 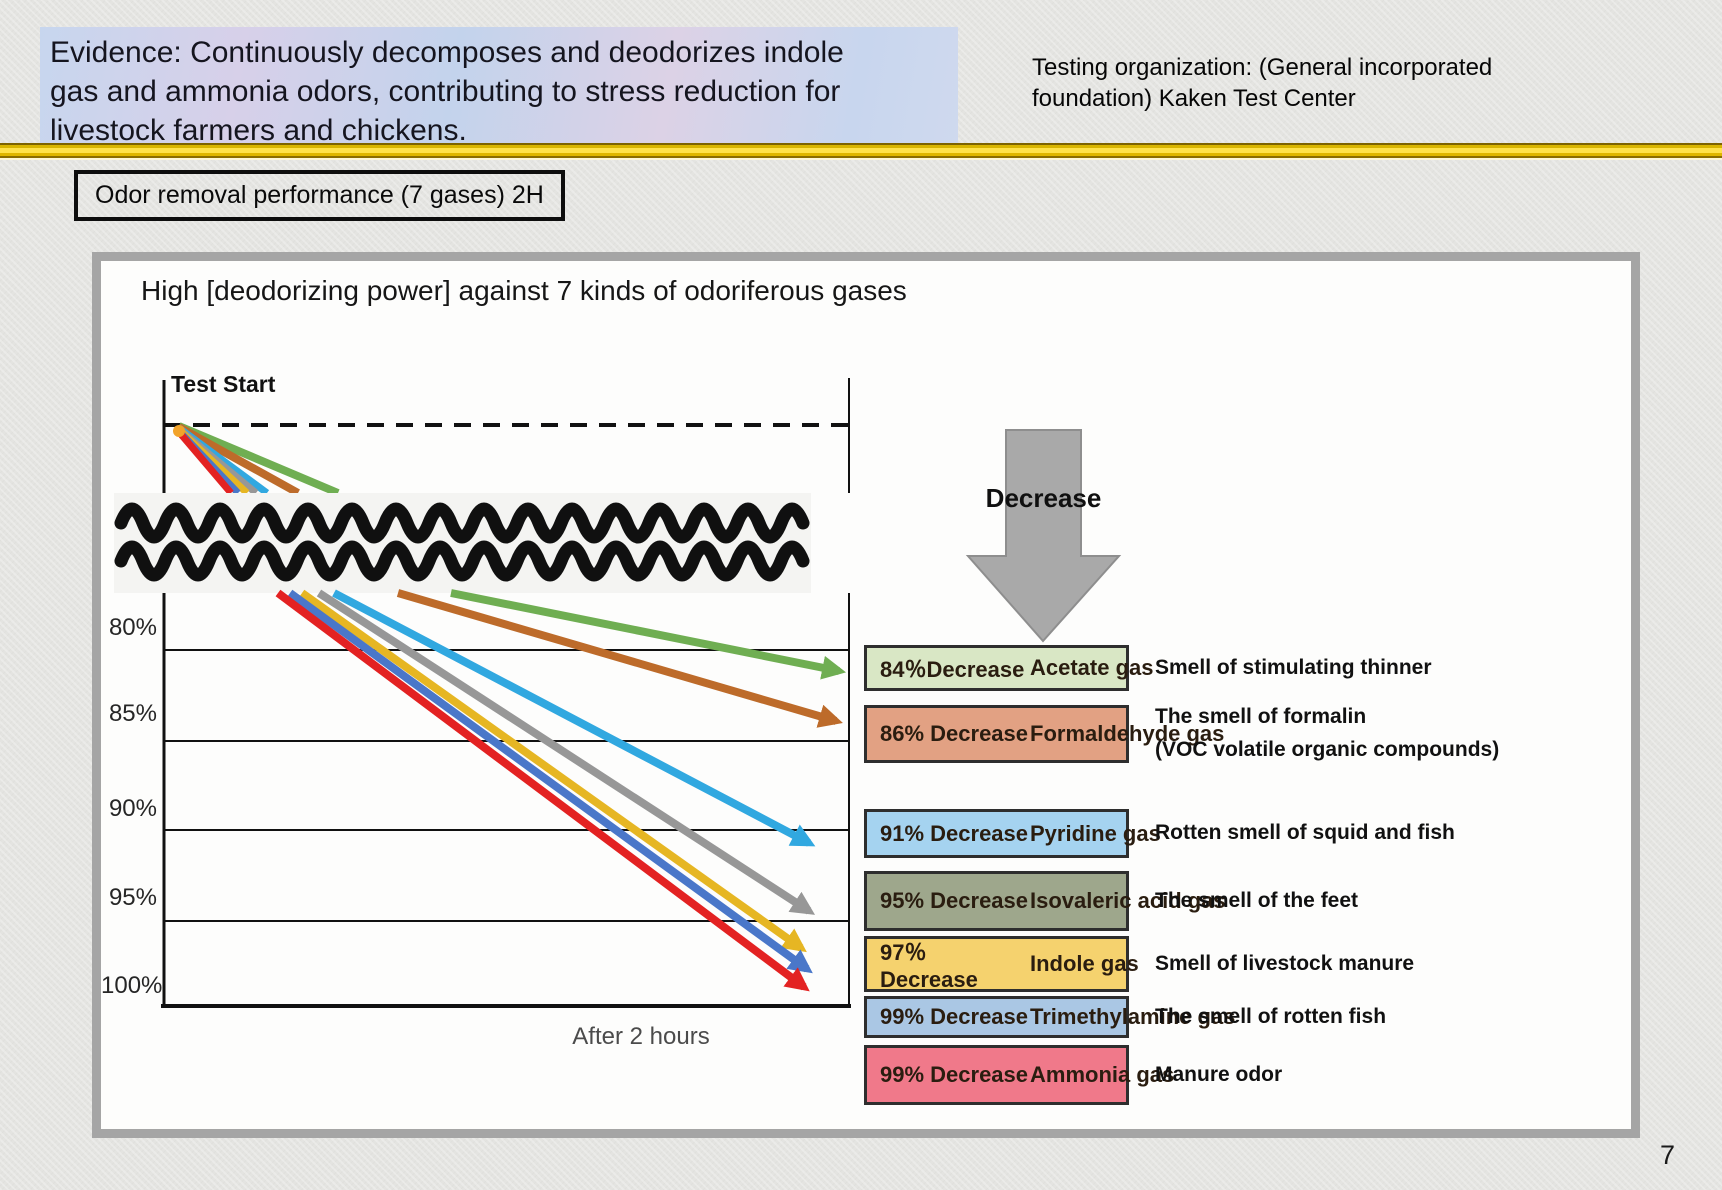 What do you see at coordinates (258, 130) in the screenshot?
I see `evidence-line-3: livestock farmers and chickens.` at bounding box center [258, 130].